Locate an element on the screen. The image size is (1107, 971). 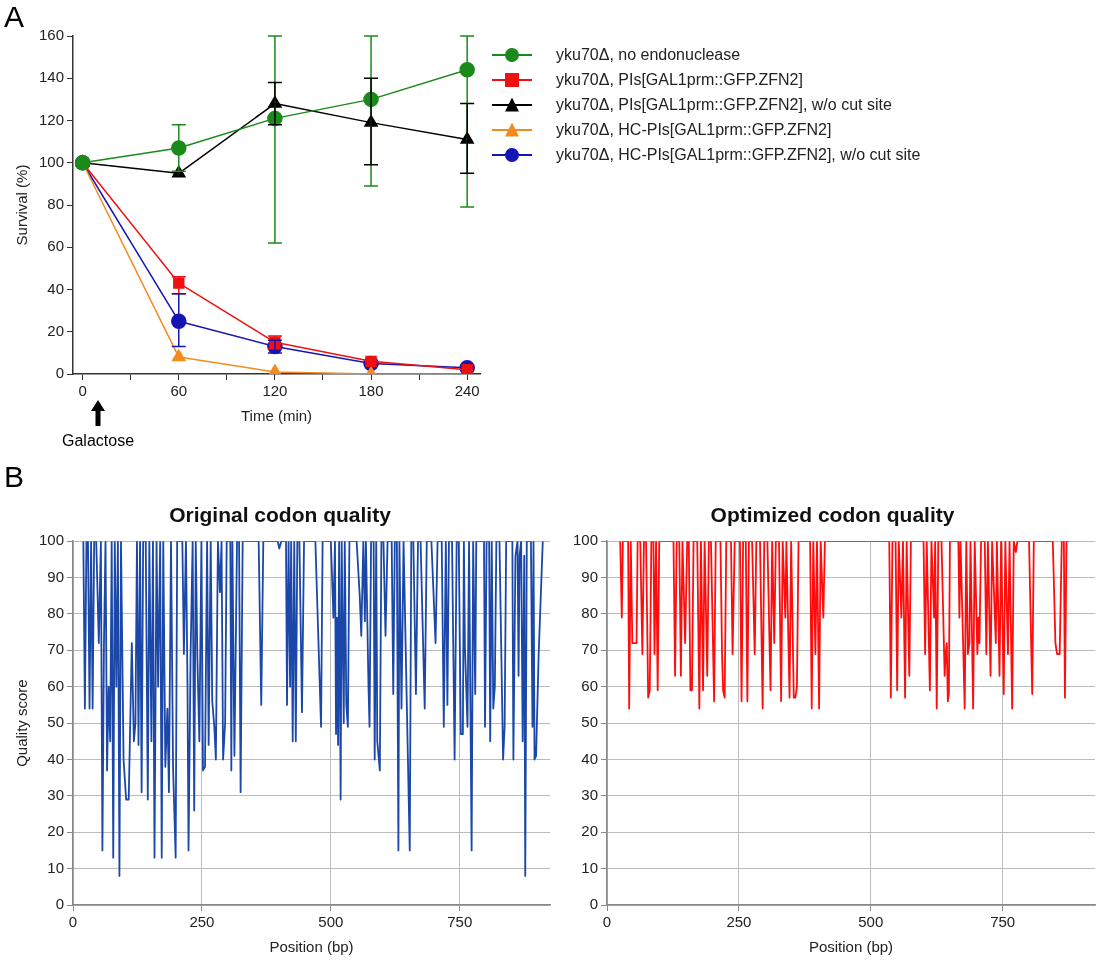
text: B is located at coordinates (14, 477).